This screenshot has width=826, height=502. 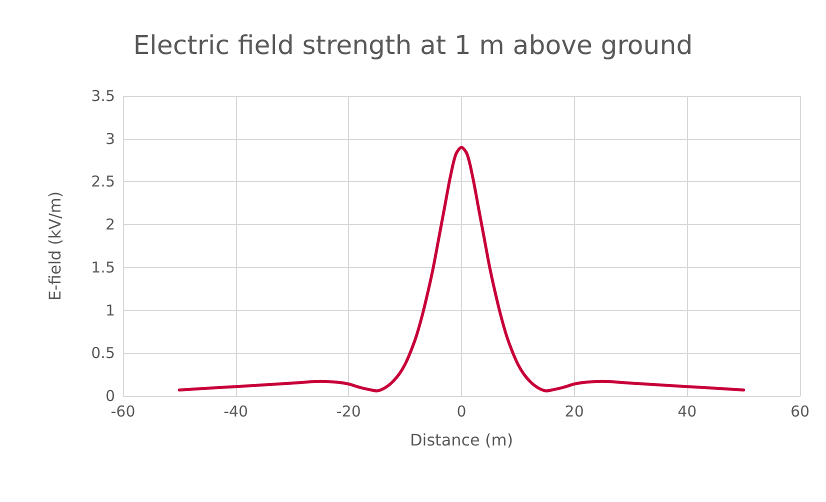 What do you see at coordinates (110, 396) in the screenshot?
I see `y-tick-label: 0` at bounding box center [110, 396].